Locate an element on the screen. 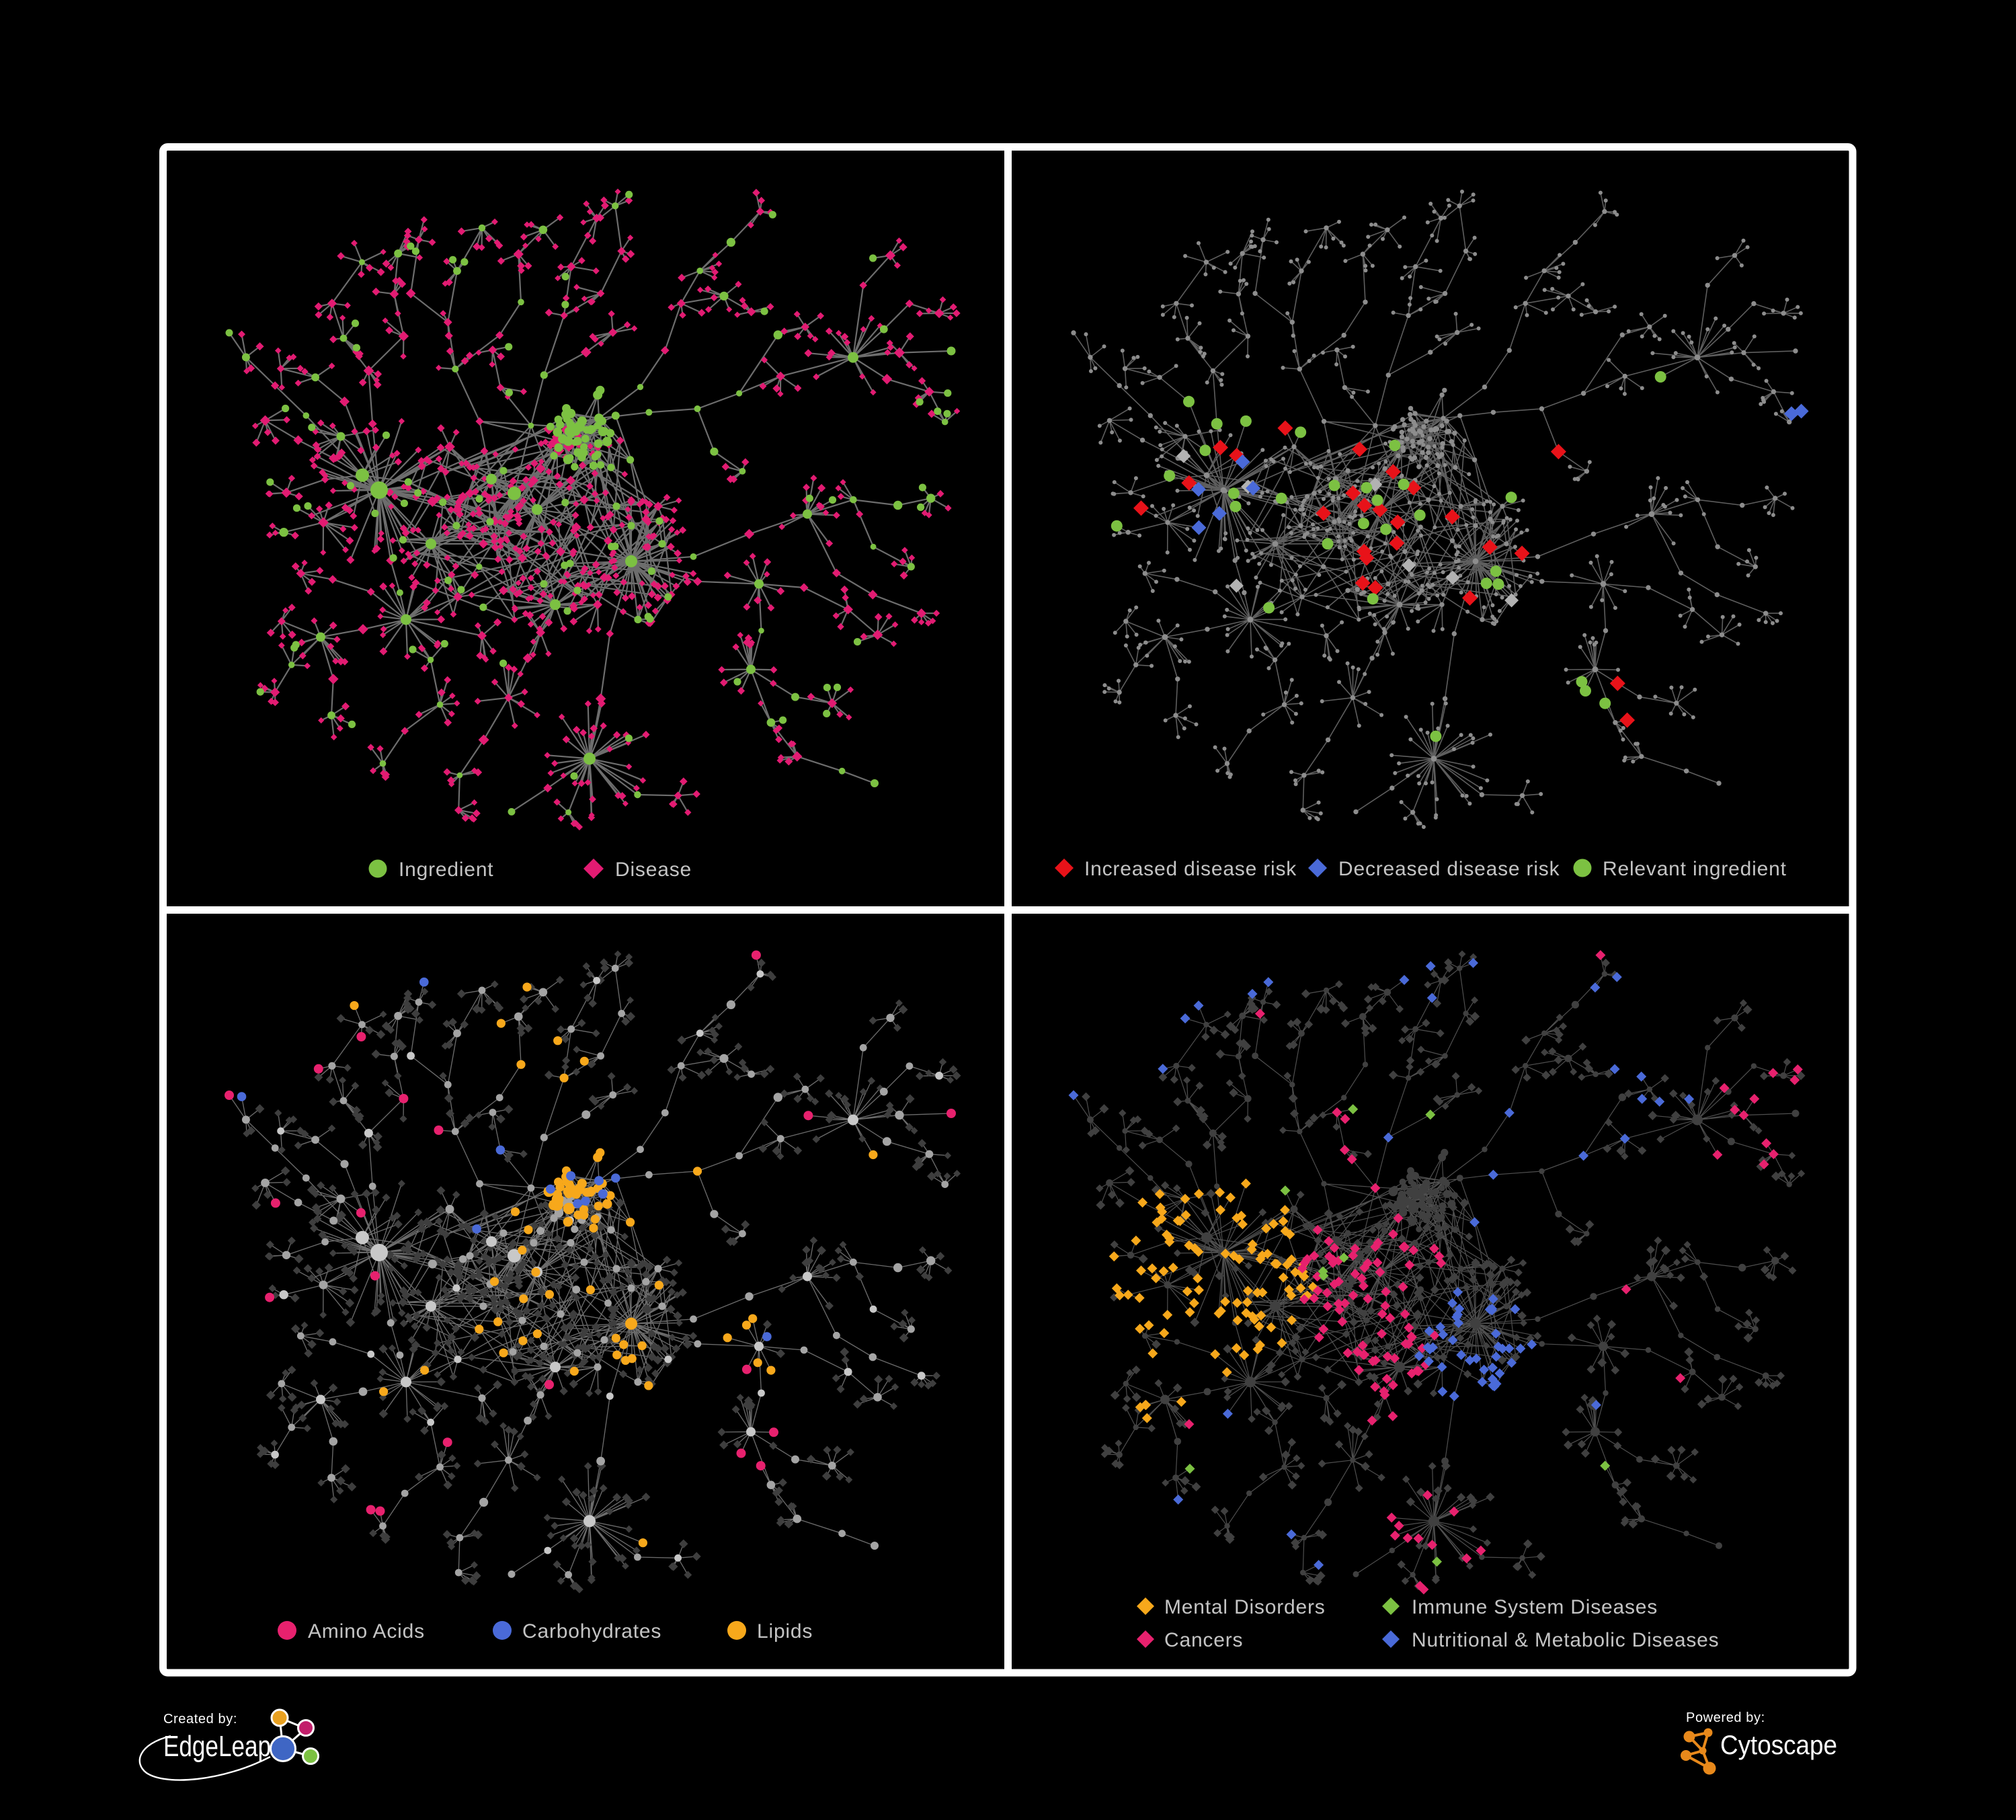 This screenshot has height=1820, width=2016. svg-text: Decreased disease risk is located at coordinates (1449, 869).